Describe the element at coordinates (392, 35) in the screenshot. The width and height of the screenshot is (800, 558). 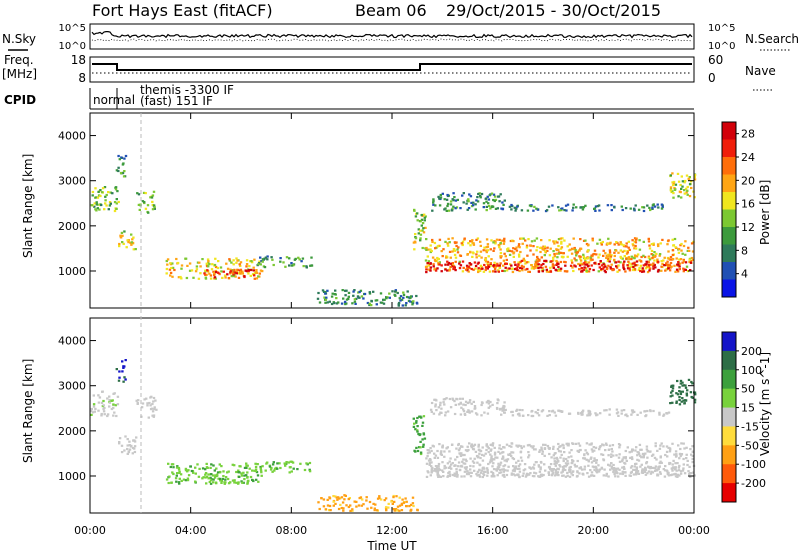
I see `nsky-trace` at that location.